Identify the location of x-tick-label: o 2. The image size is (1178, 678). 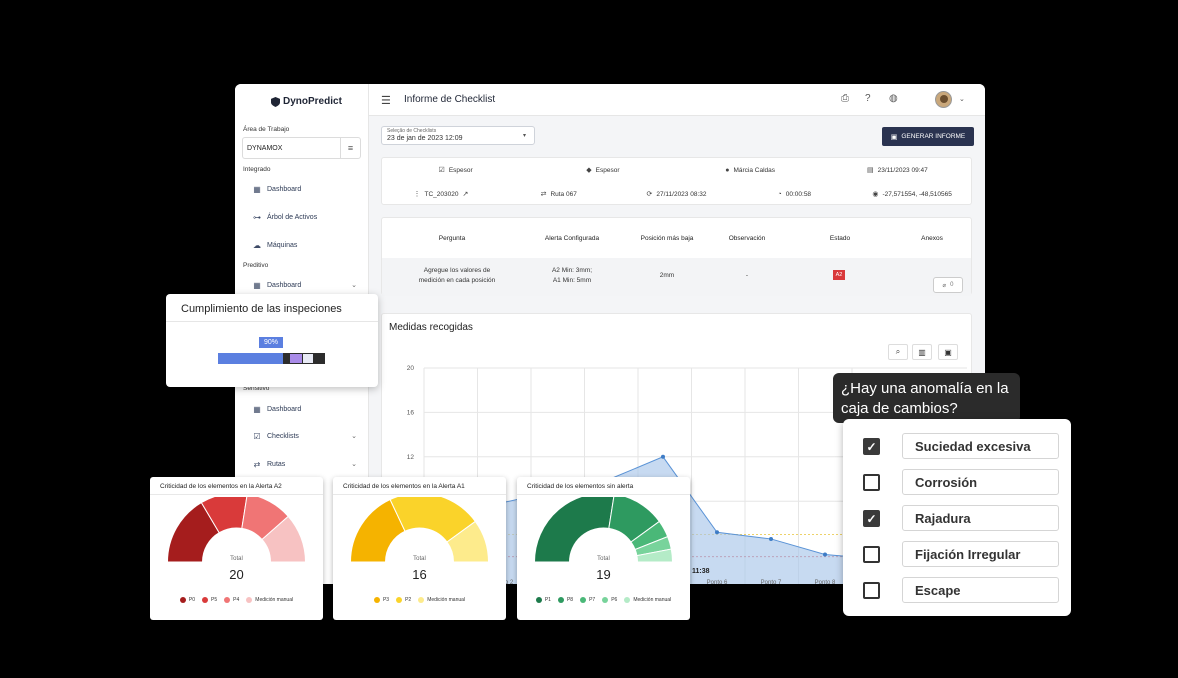
(509, 582).